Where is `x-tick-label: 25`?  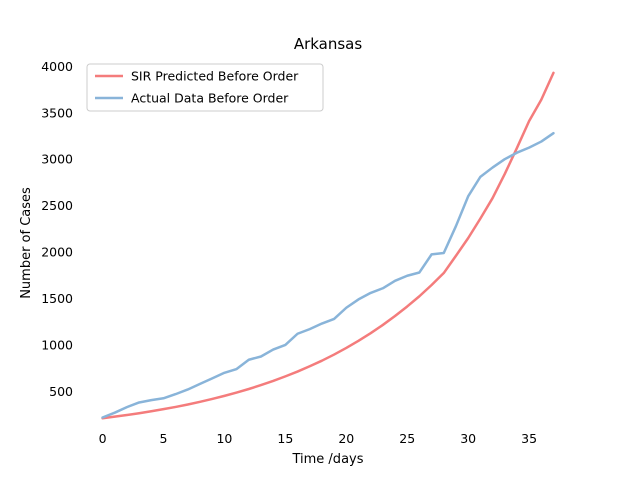 x-tick-label: 25 is located at coordinates (407, 438).